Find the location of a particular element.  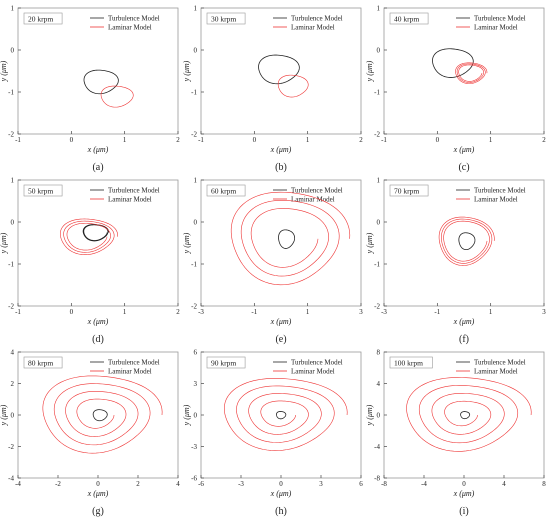

panel-caption: (f) is located at coordinates (464, 339).